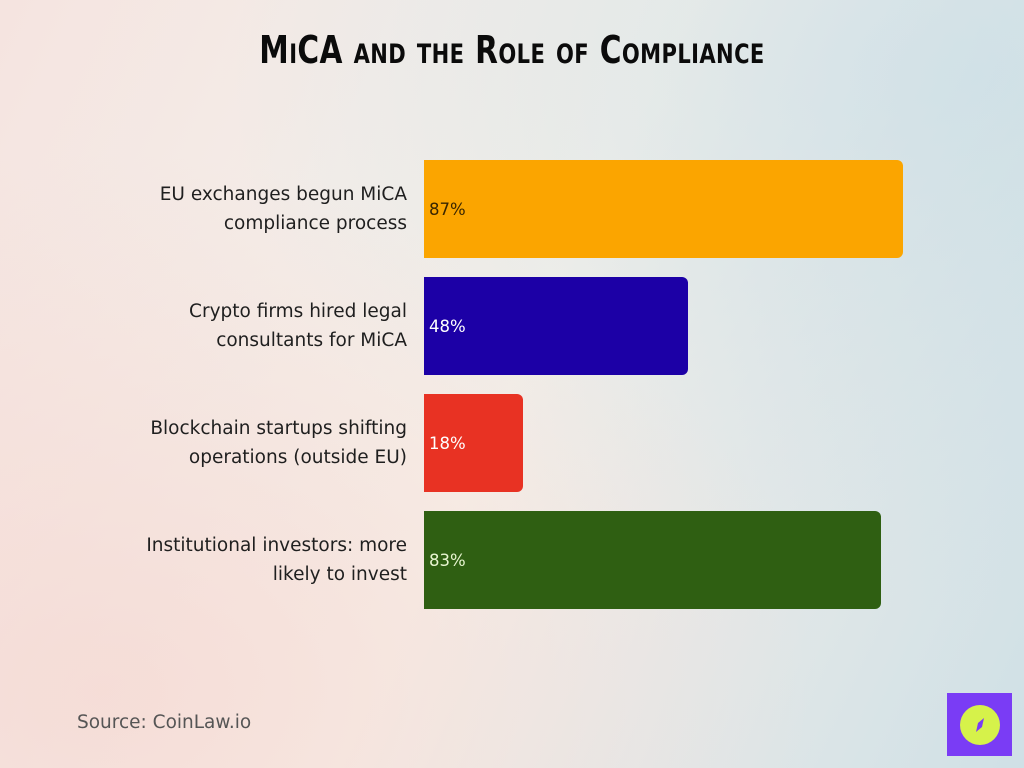  Describe the element at coordinates (473, 443) in the screenshot. I see `bar: 18%` at that location.